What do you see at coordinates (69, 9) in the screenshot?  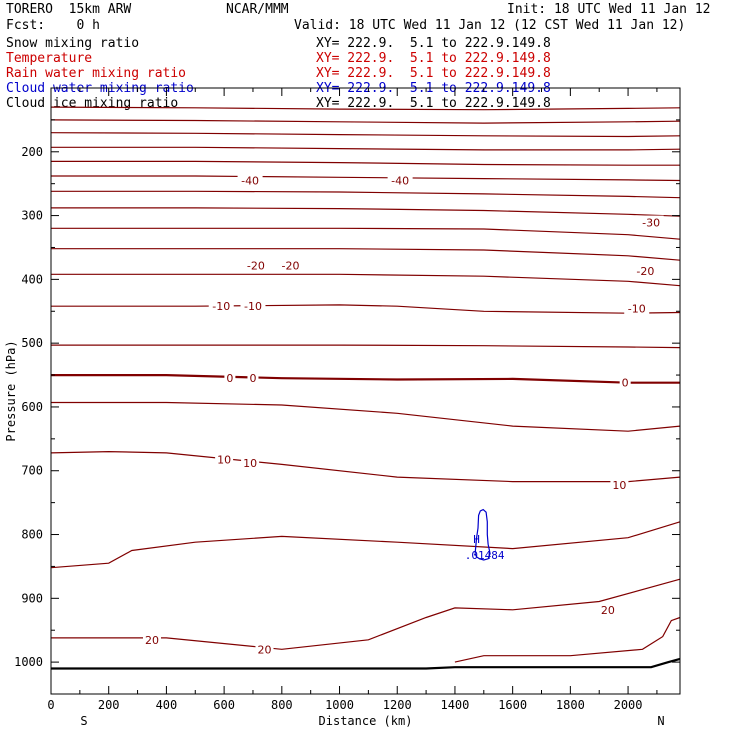 I see `model-title: TORERO 15km ARW` at bounding box center [69, 9].